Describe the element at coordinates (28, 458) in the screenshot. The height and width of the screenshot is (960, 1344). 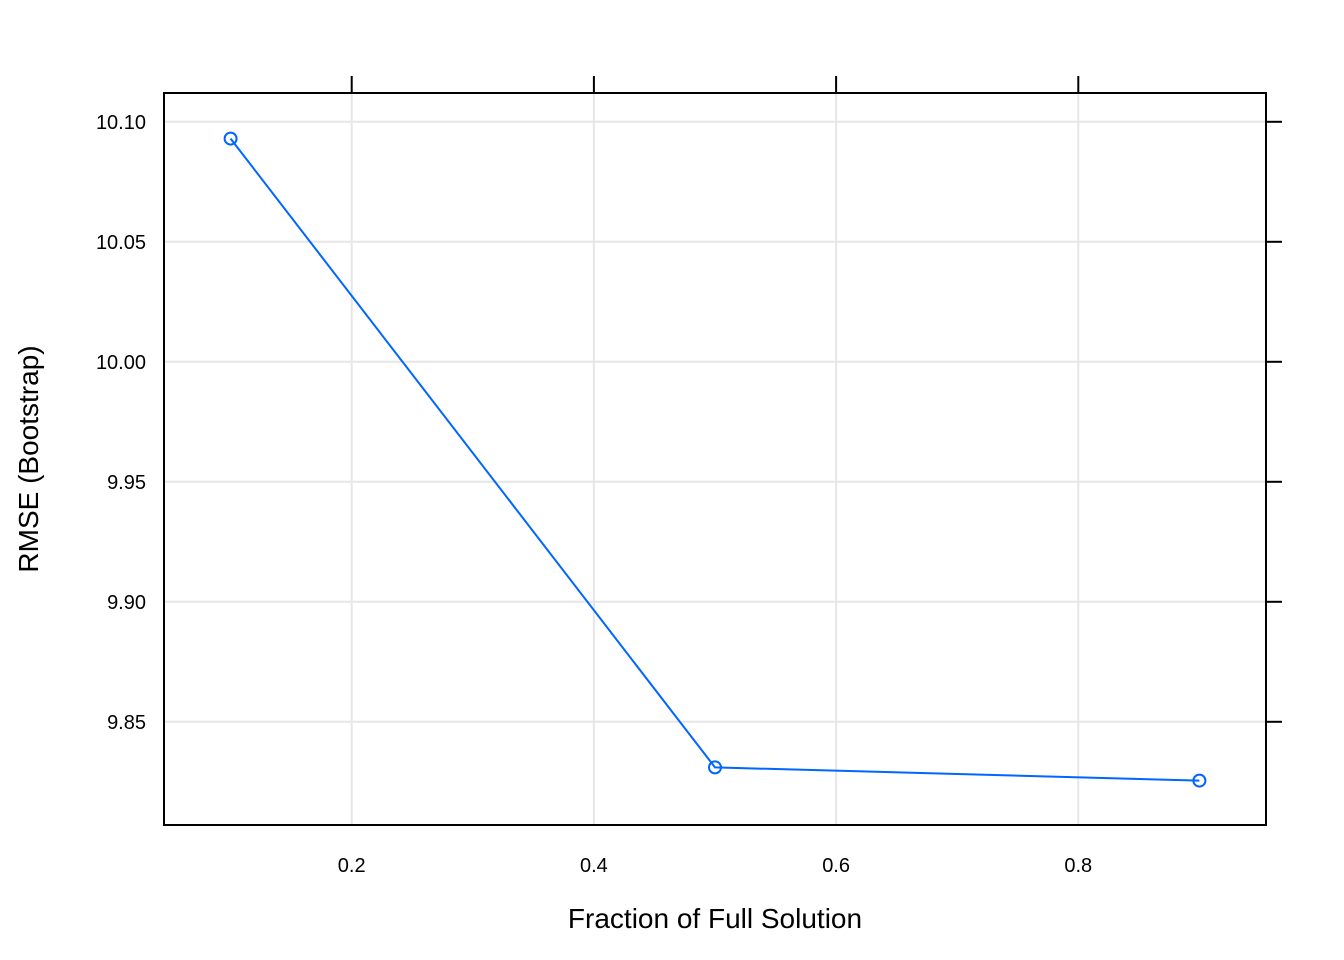
I see `y-axis-title: RMSE (Bootstrap)` at that location.